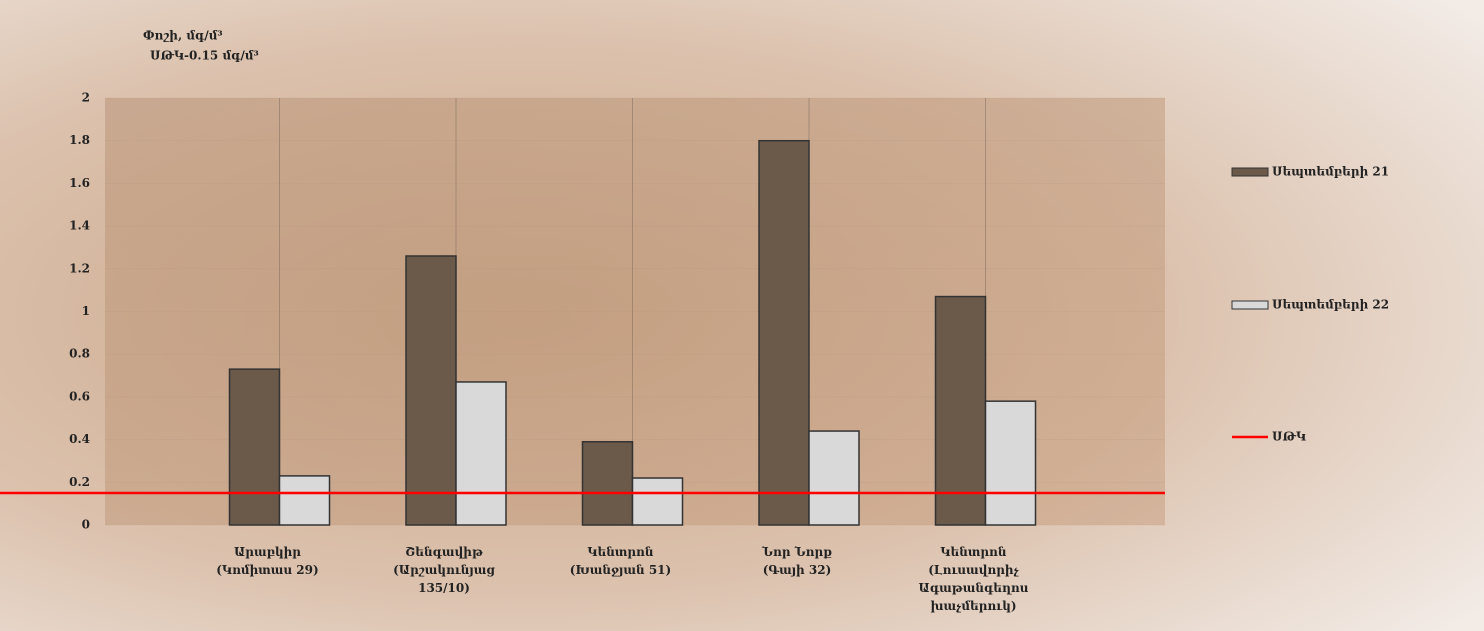  Describe the element at coordinates (1289, 437) in the screenshot. I see `legend-label: ՍԹԿ` at that location.